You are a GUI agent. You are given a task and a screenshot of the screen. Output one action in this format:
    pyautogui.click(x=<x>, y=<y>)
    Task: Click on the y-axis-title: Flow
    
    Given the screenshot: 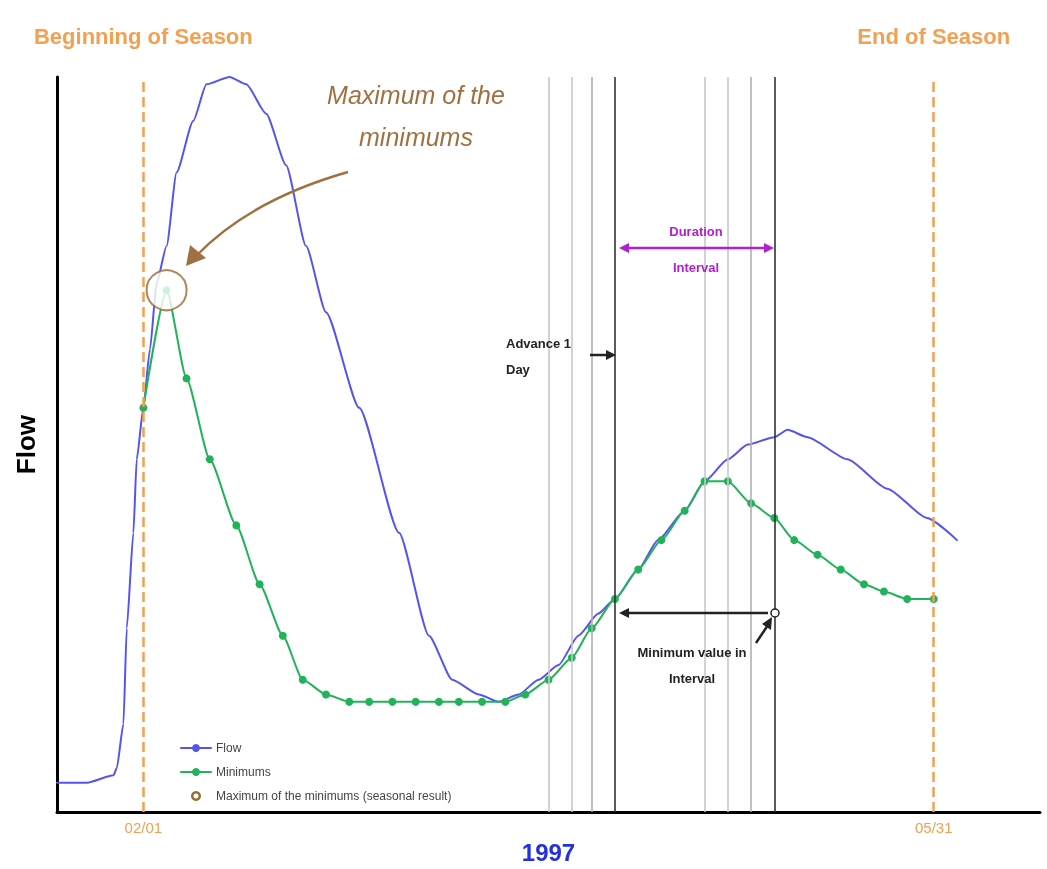 What is the action you would take?
    pyautogui.click(x=26, y=444)
    